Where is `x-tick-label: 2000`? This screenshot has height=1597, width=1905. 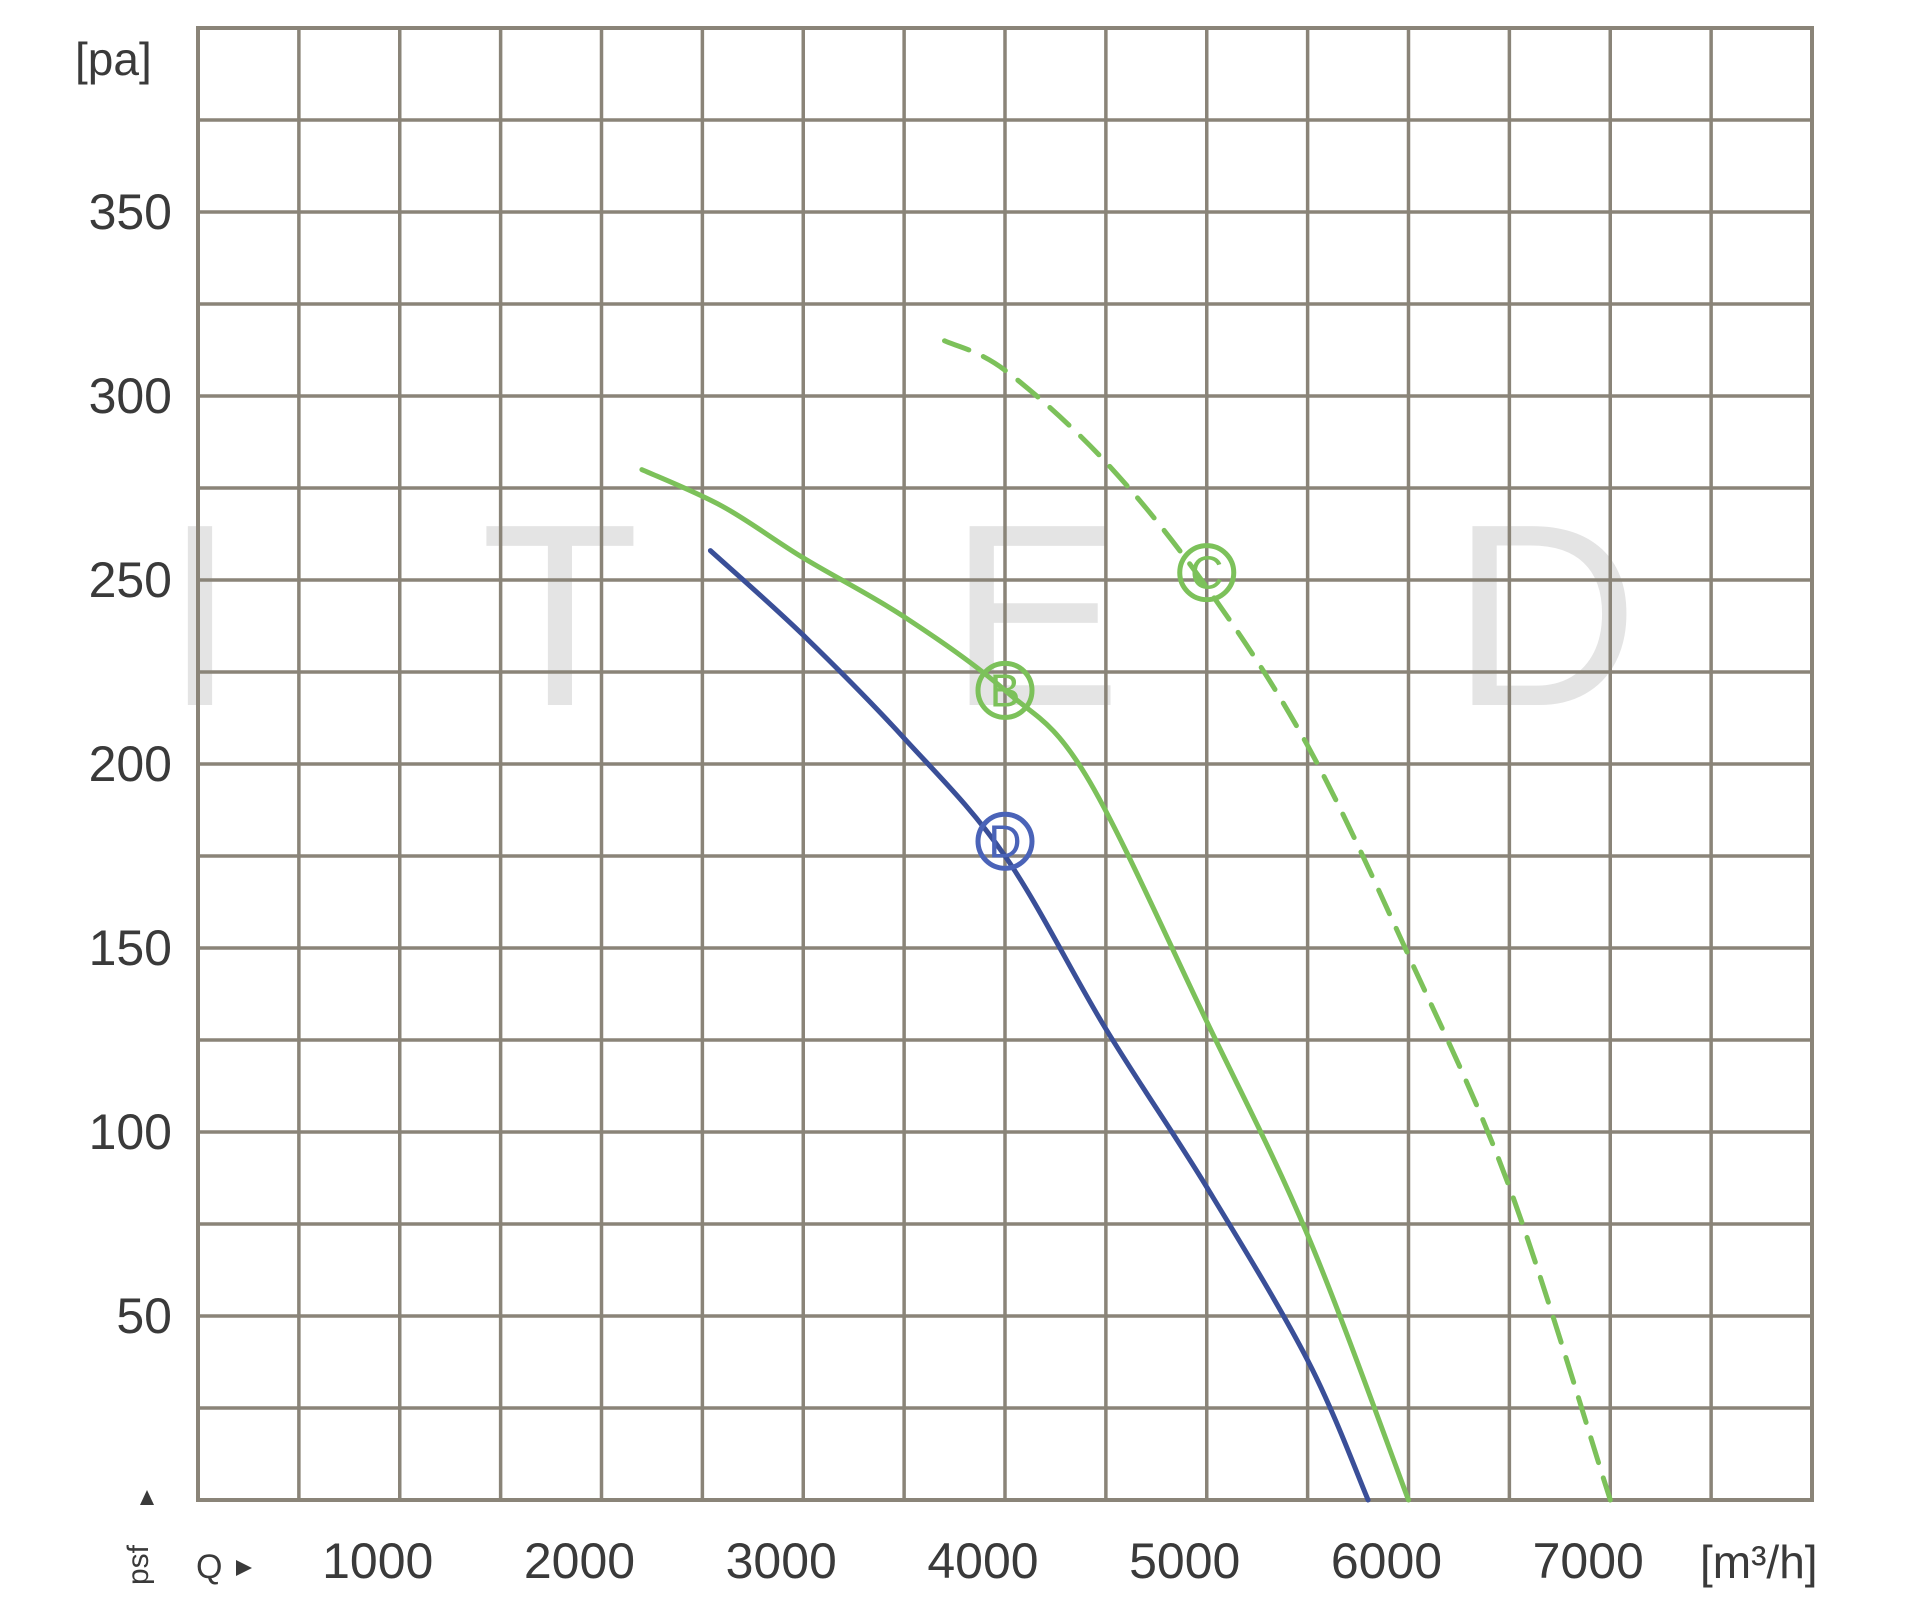 x-tick-label: 2000 is located at coordinates (579, 1561).